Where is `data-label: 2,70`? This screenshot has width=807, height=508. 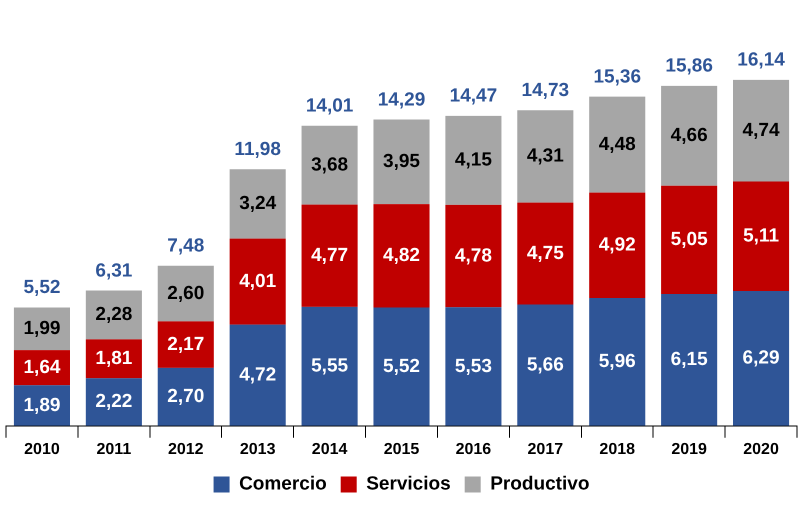 data-label: 2,70 is located at coordinates (185, 397).